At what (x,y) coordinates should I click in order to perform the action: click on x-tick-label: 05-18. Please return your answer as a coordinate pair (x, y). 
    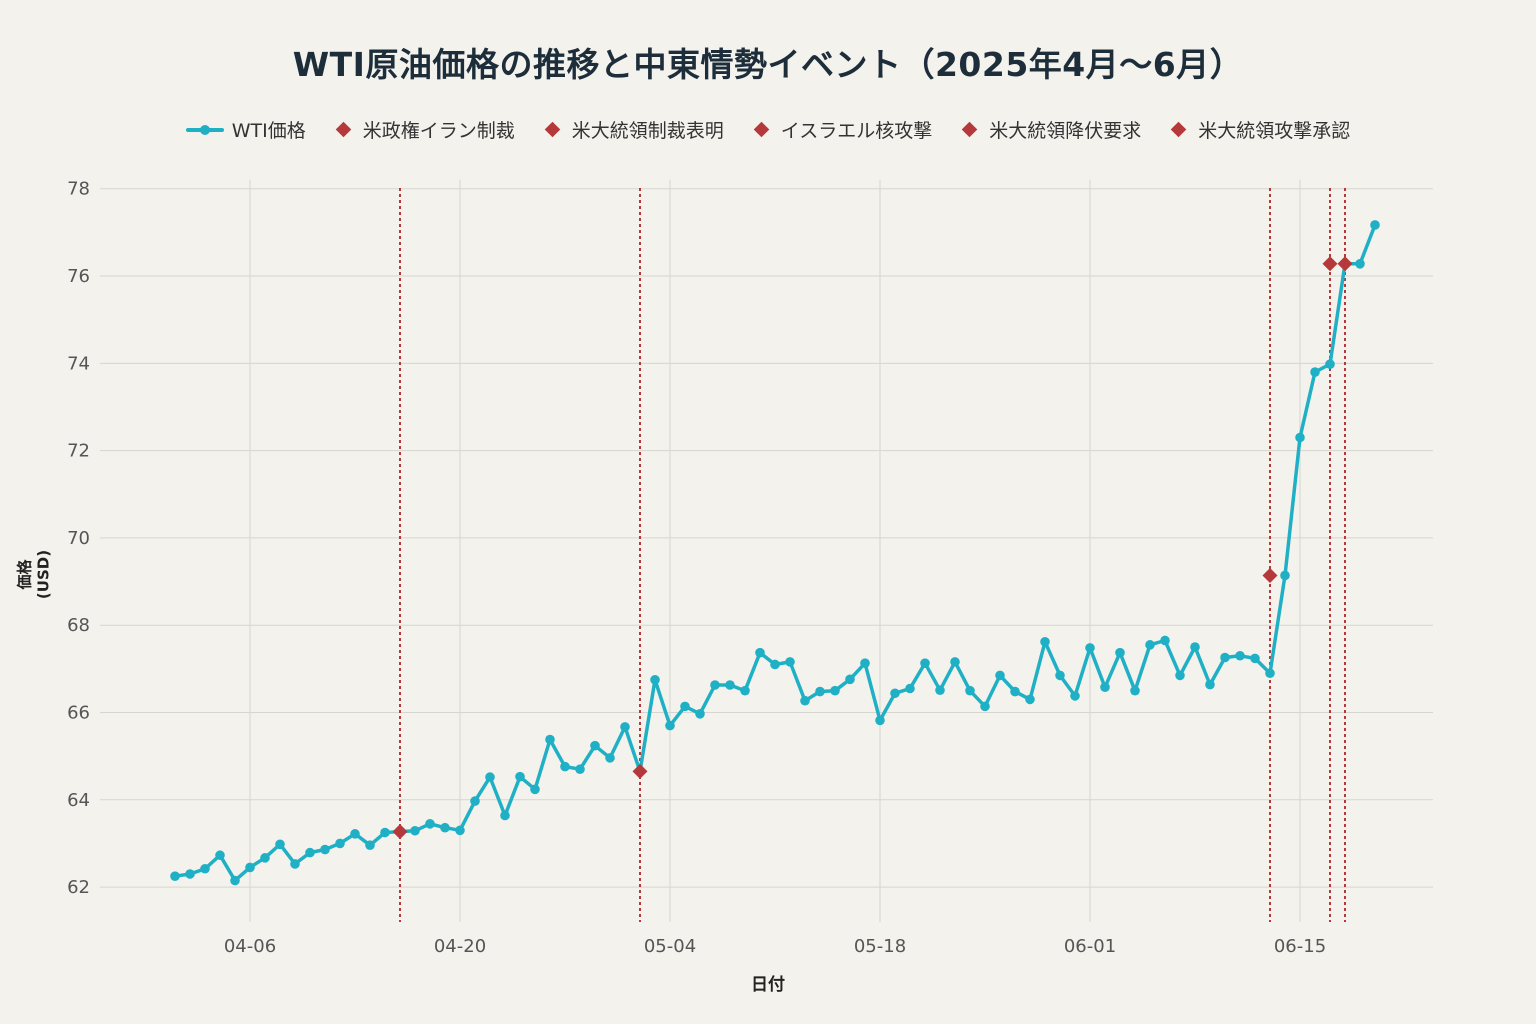
    Looking at the image, I should click on (880, 946).